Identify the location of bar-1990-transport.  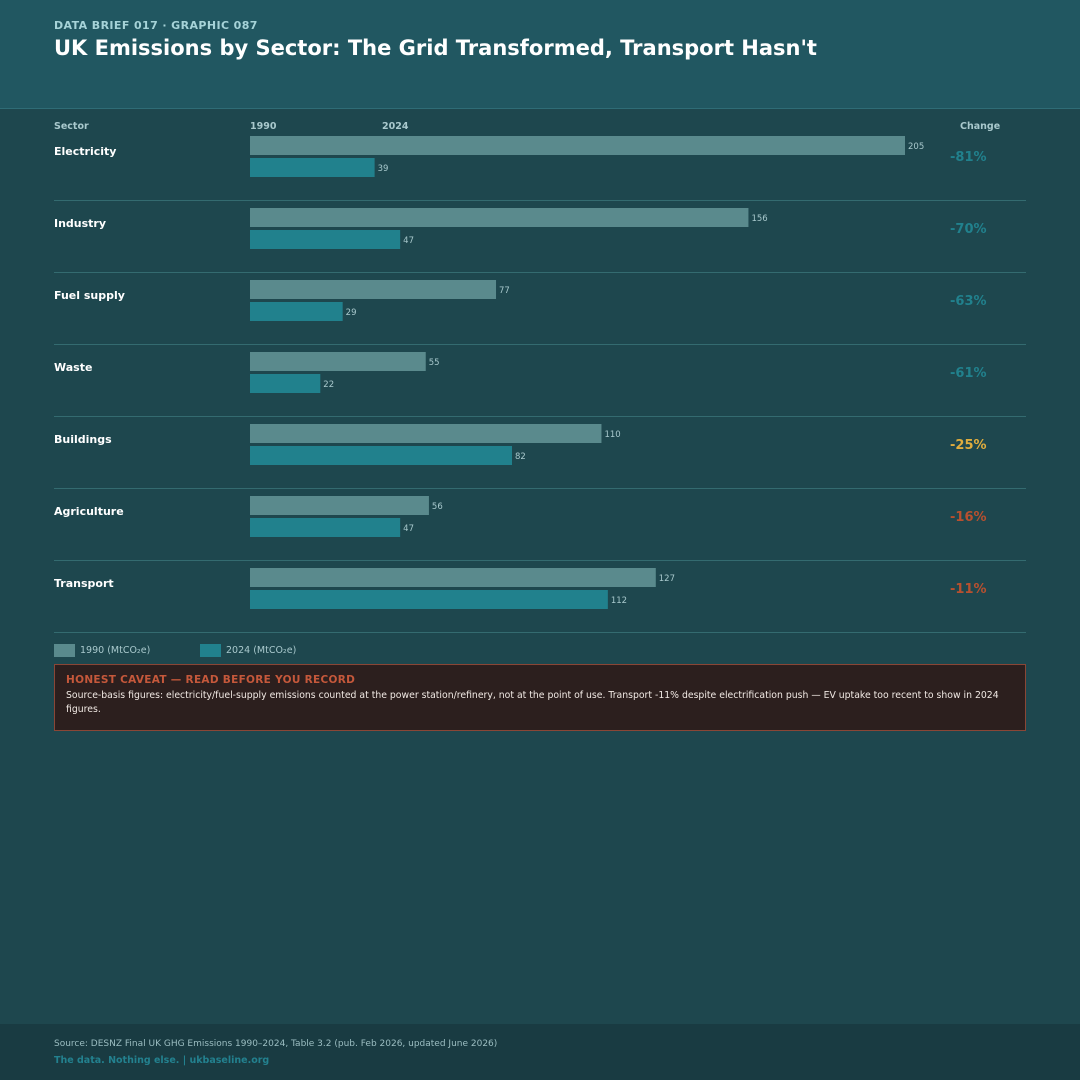
(453, 577).